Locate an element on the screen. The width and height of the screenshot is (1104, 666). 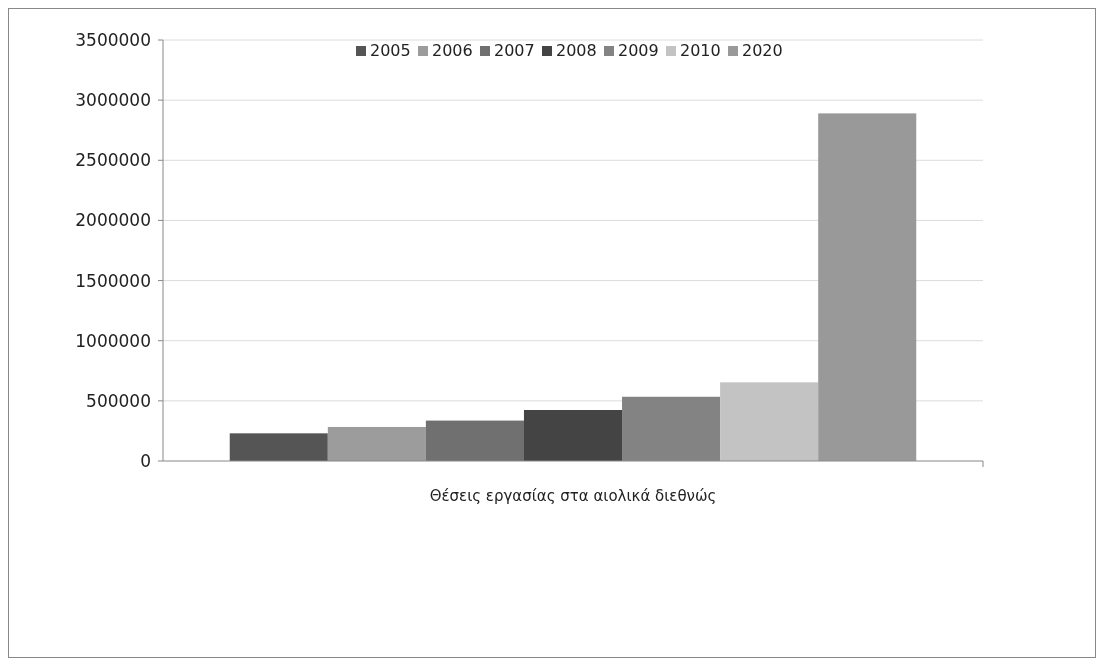
legend-label: 2005 is located at coordinates (390, 50).